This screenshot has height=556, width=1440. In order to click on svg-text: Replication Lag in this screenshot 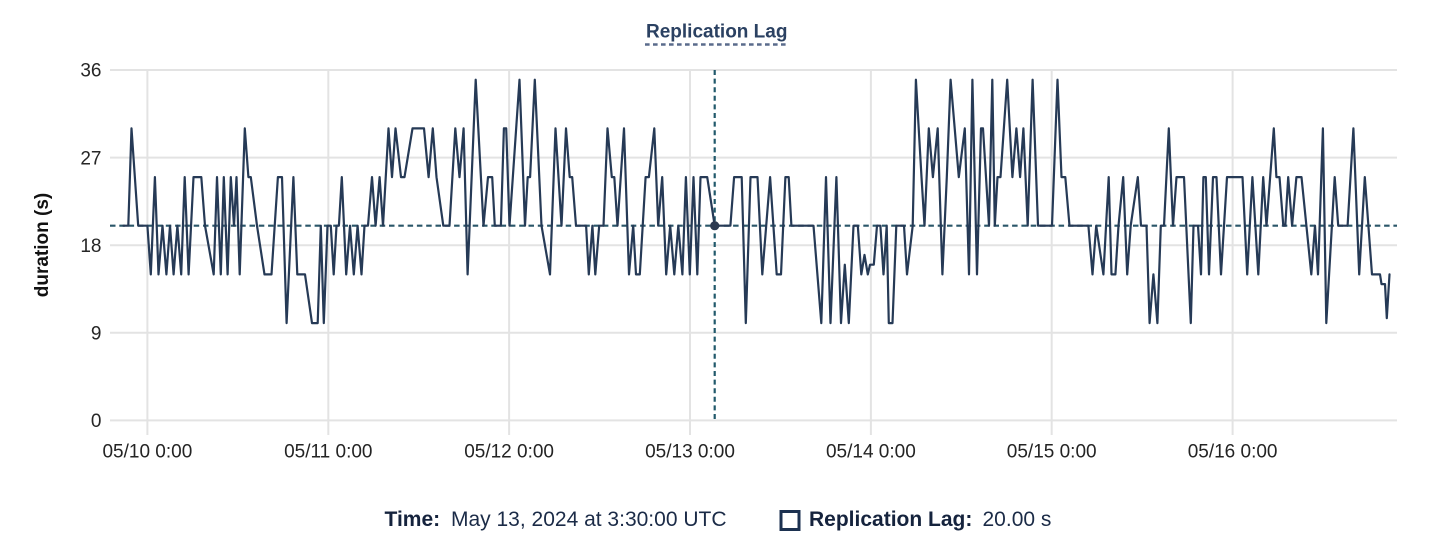, I will do `click(716, 32)`.